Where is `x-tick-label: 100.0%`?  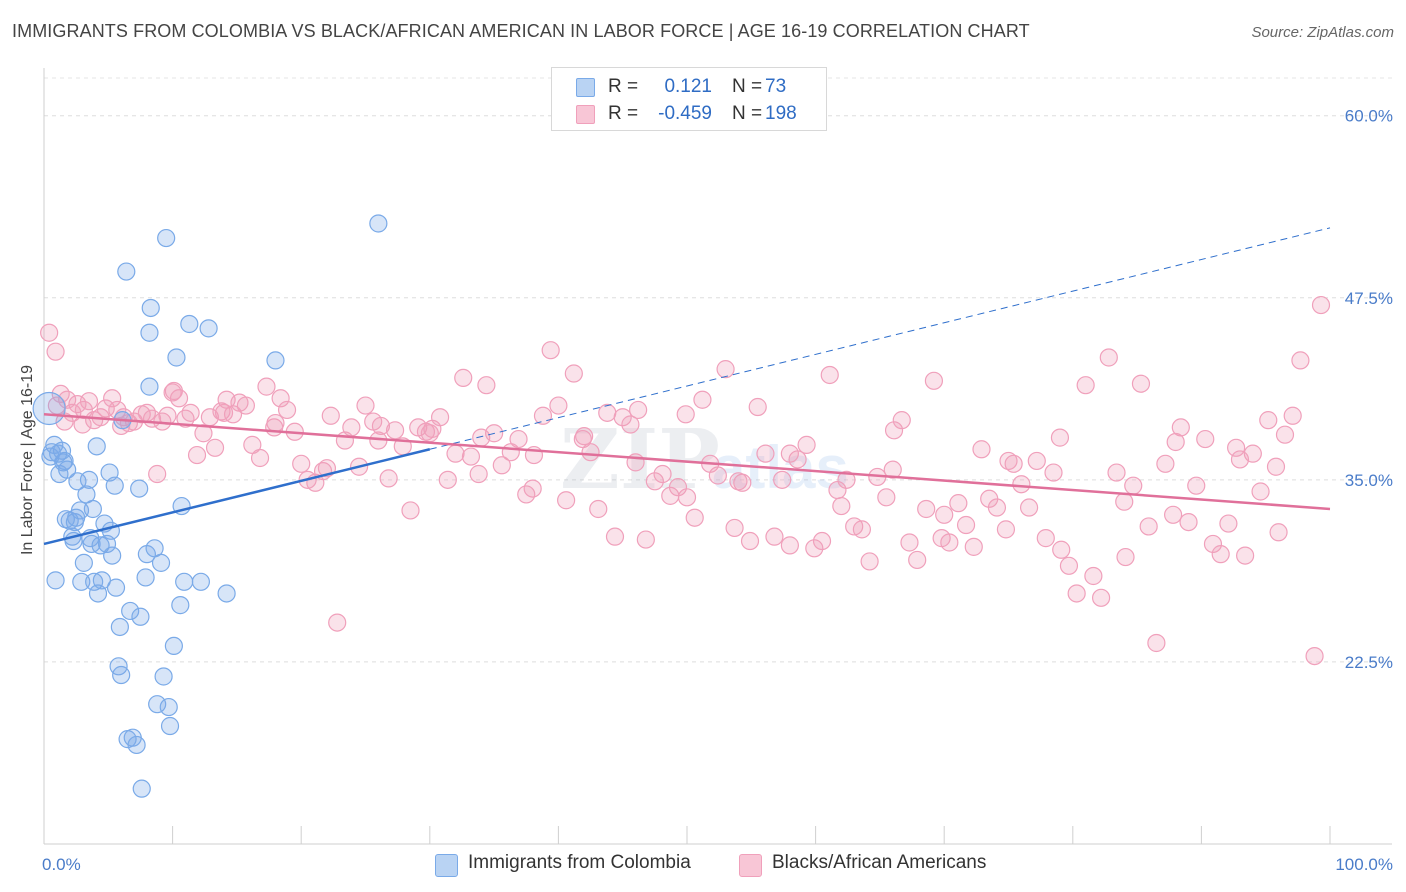
x-tick-label: 100.0% is located at coordinates (1364, 864).